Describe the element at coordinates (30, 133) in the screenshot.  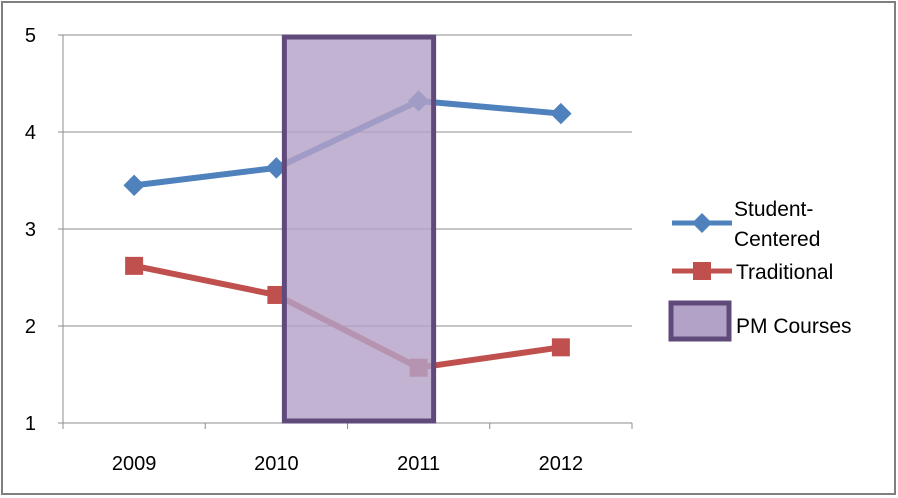
I see `y-tick-label: 4` at that location.